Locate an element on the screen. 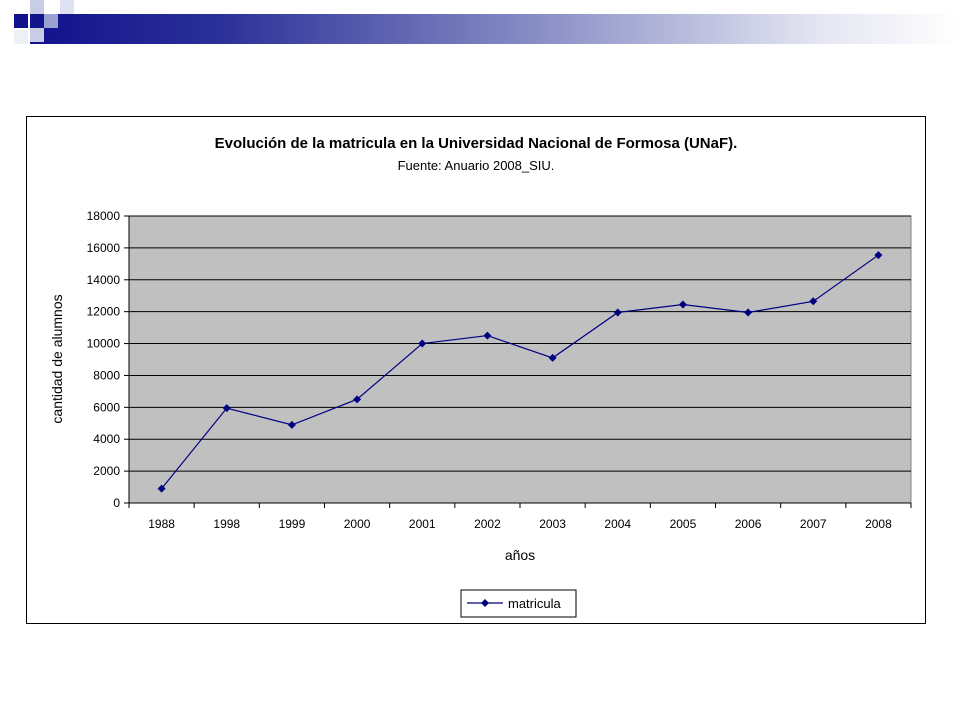  x-tick-label: 2006 is located at coordinates (748, 524).